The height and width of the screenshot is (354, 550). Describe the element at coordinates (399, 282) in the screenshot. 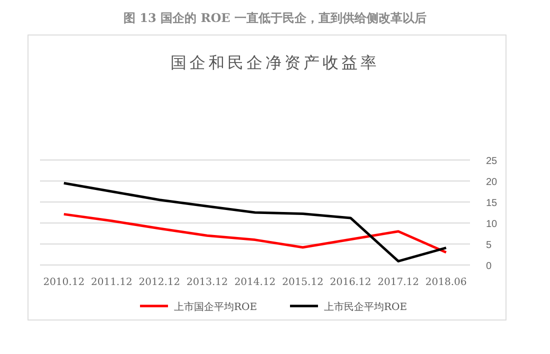

I see `x-tick-label: 2017.12` at that location.